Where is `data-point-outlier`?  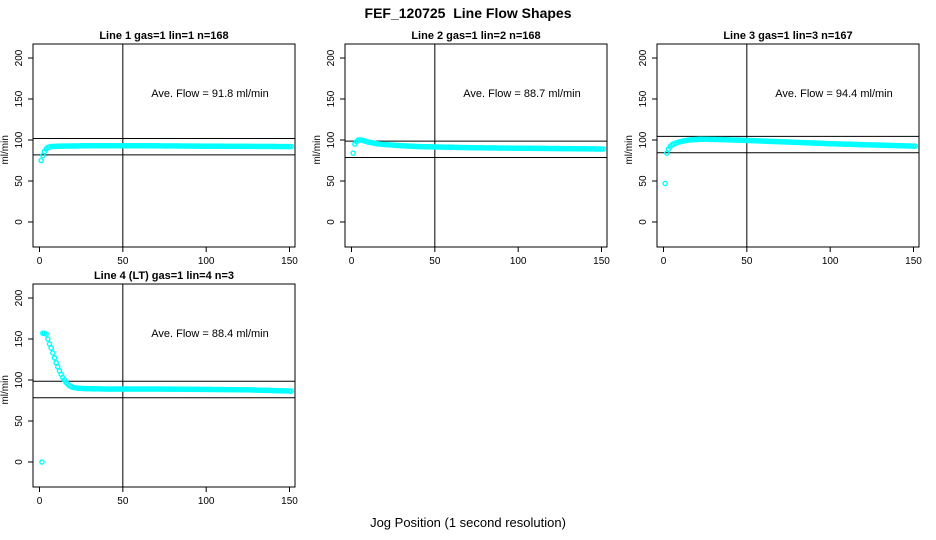 data-point-outlier is located at coordinates (42, 462).